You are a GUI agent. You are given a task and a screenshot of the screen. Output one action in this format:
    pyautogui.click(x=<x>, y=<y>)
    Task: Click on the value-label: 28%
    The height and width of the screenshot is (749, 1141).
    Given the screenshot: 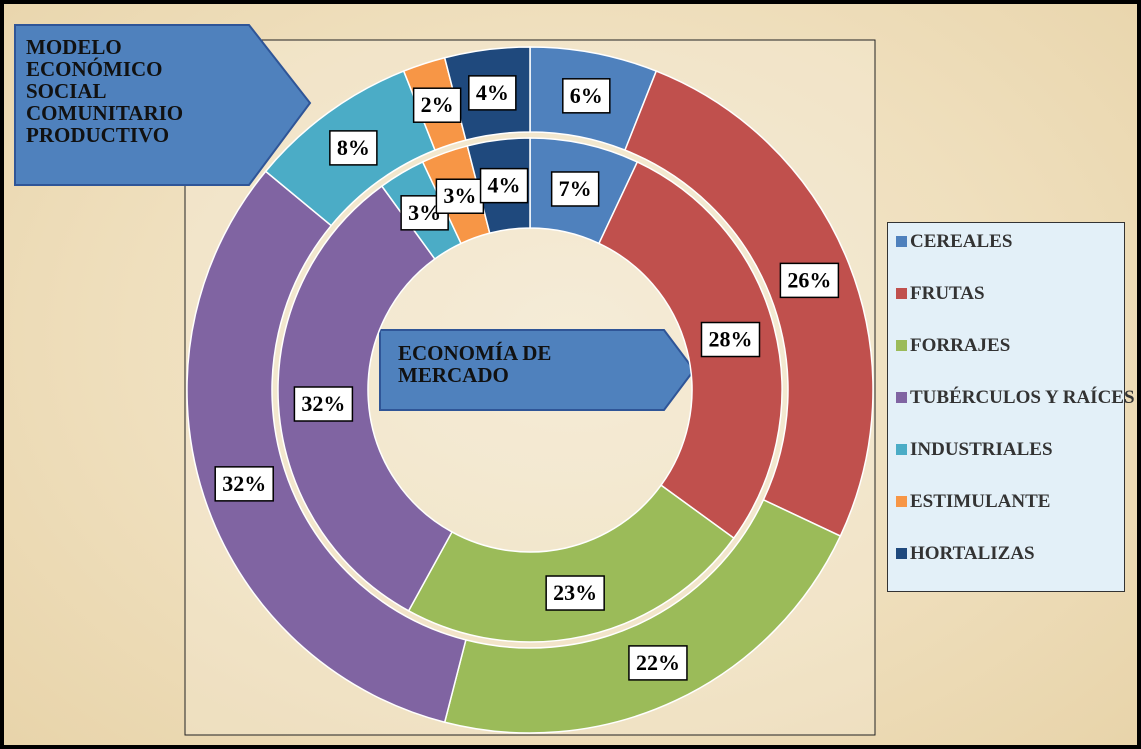 What is the action you would take?
    pyautogui.click(x=730, y=339)
    